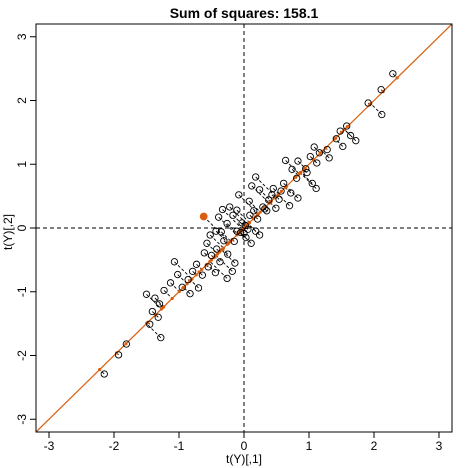  I want to click on x-tick-label: 2, so click(374, 446).